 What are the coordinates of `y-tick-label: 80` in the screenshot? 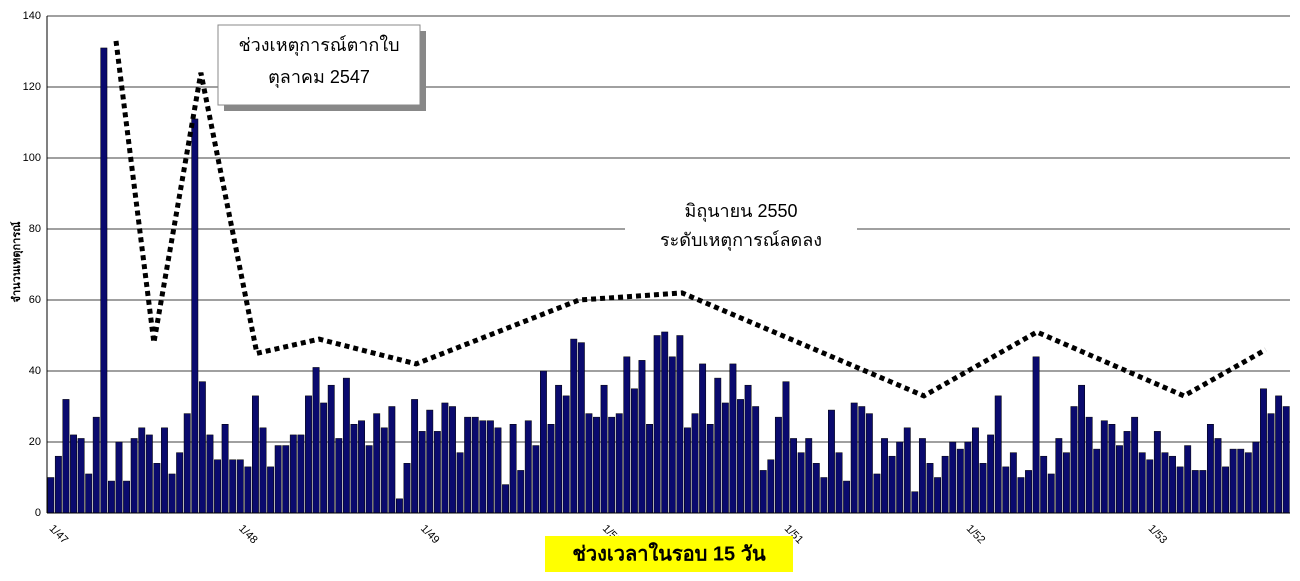 It's located at (35, 229).